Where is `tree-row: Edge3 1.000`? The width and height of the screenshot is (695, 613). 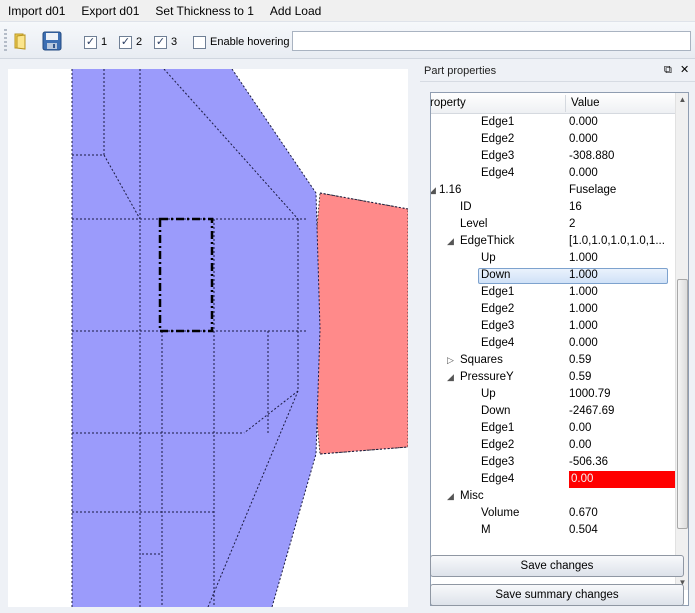
tree-row: Edge3 1.000 is located at coordinates (553, 326).